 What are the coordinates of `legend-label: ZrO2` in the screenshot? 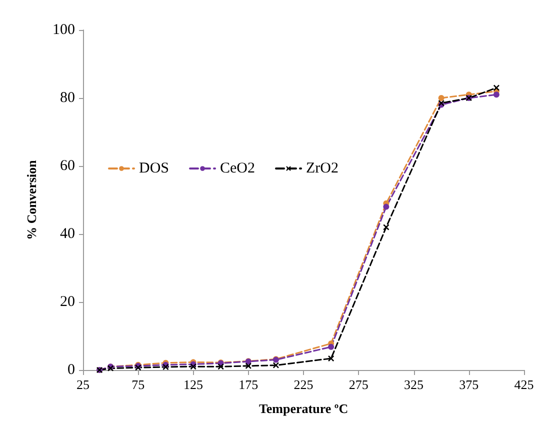 It's located at (322, 168).